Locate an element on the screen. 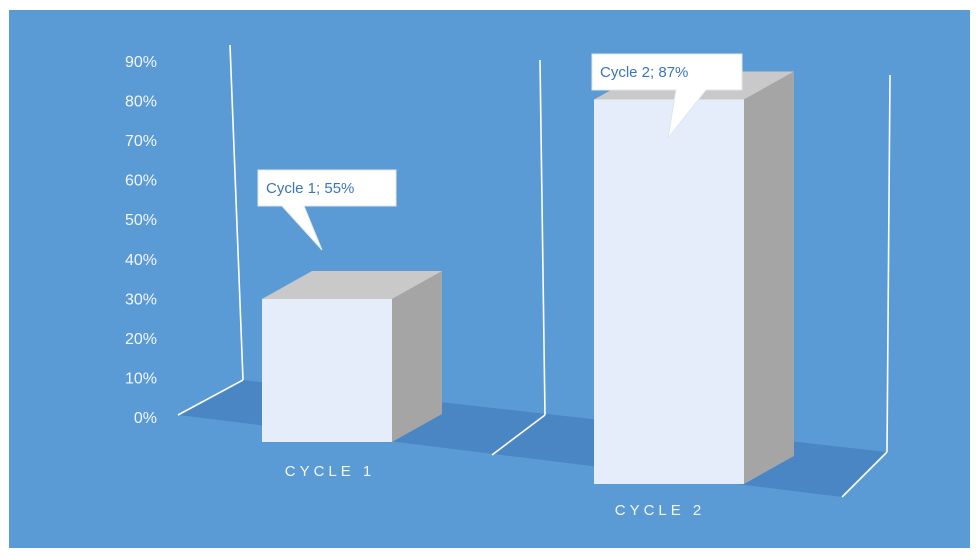 The height and width of the screenshot is (560, 979). wall-line-middle is located at coordinates (542, 237).